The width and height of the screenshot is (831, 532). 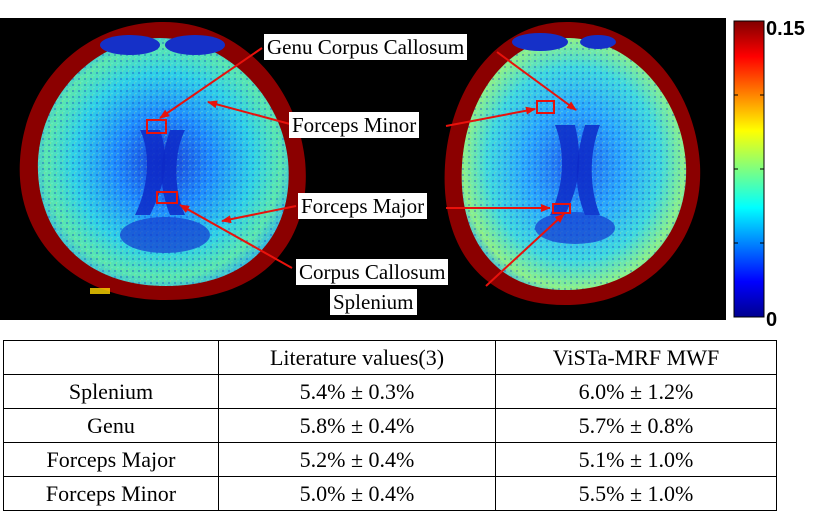 What do you see at coordinates (156, 126) in the screenshot?
I see `roi-genu-left` at bounding box center [156, 126].